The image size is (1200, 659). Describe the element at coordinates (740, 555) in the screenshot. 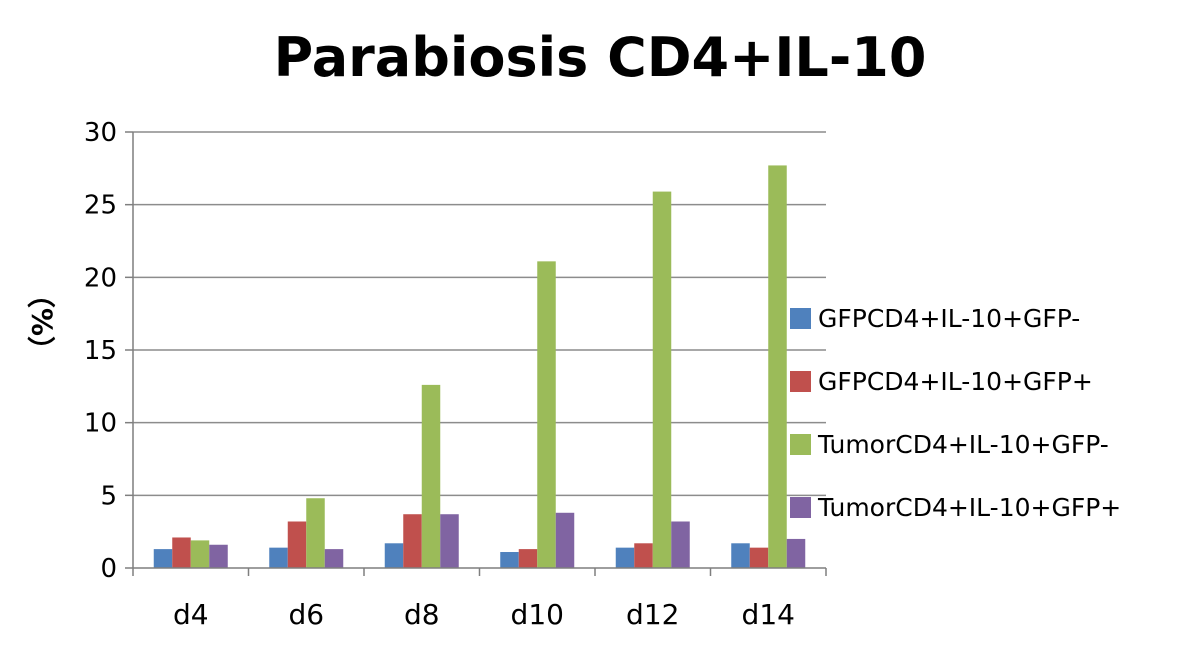

I see `bar-1-d14` at that location.